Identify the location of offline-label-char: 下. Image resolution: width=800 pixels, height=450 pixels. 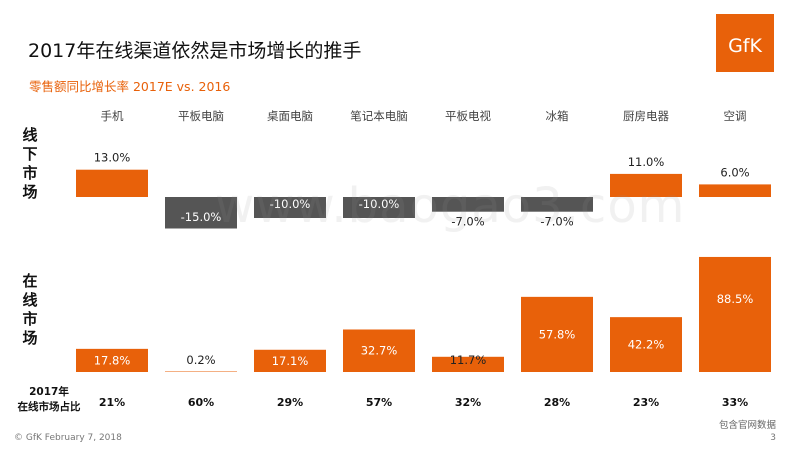
(30, 154).